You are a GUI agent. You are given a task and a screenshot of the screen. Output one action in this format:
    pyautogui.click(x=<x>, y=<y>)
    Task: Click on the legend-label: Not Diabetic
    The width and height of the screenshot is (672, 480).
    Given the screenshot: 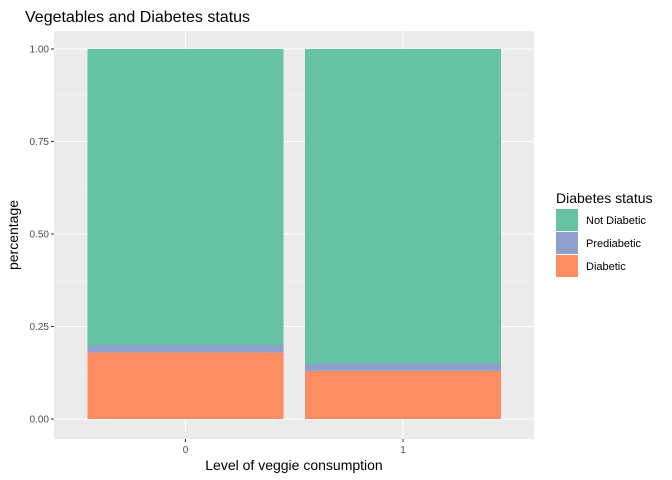 What is the action you would take?
    pyautogui.click(x=616, y=221)
    